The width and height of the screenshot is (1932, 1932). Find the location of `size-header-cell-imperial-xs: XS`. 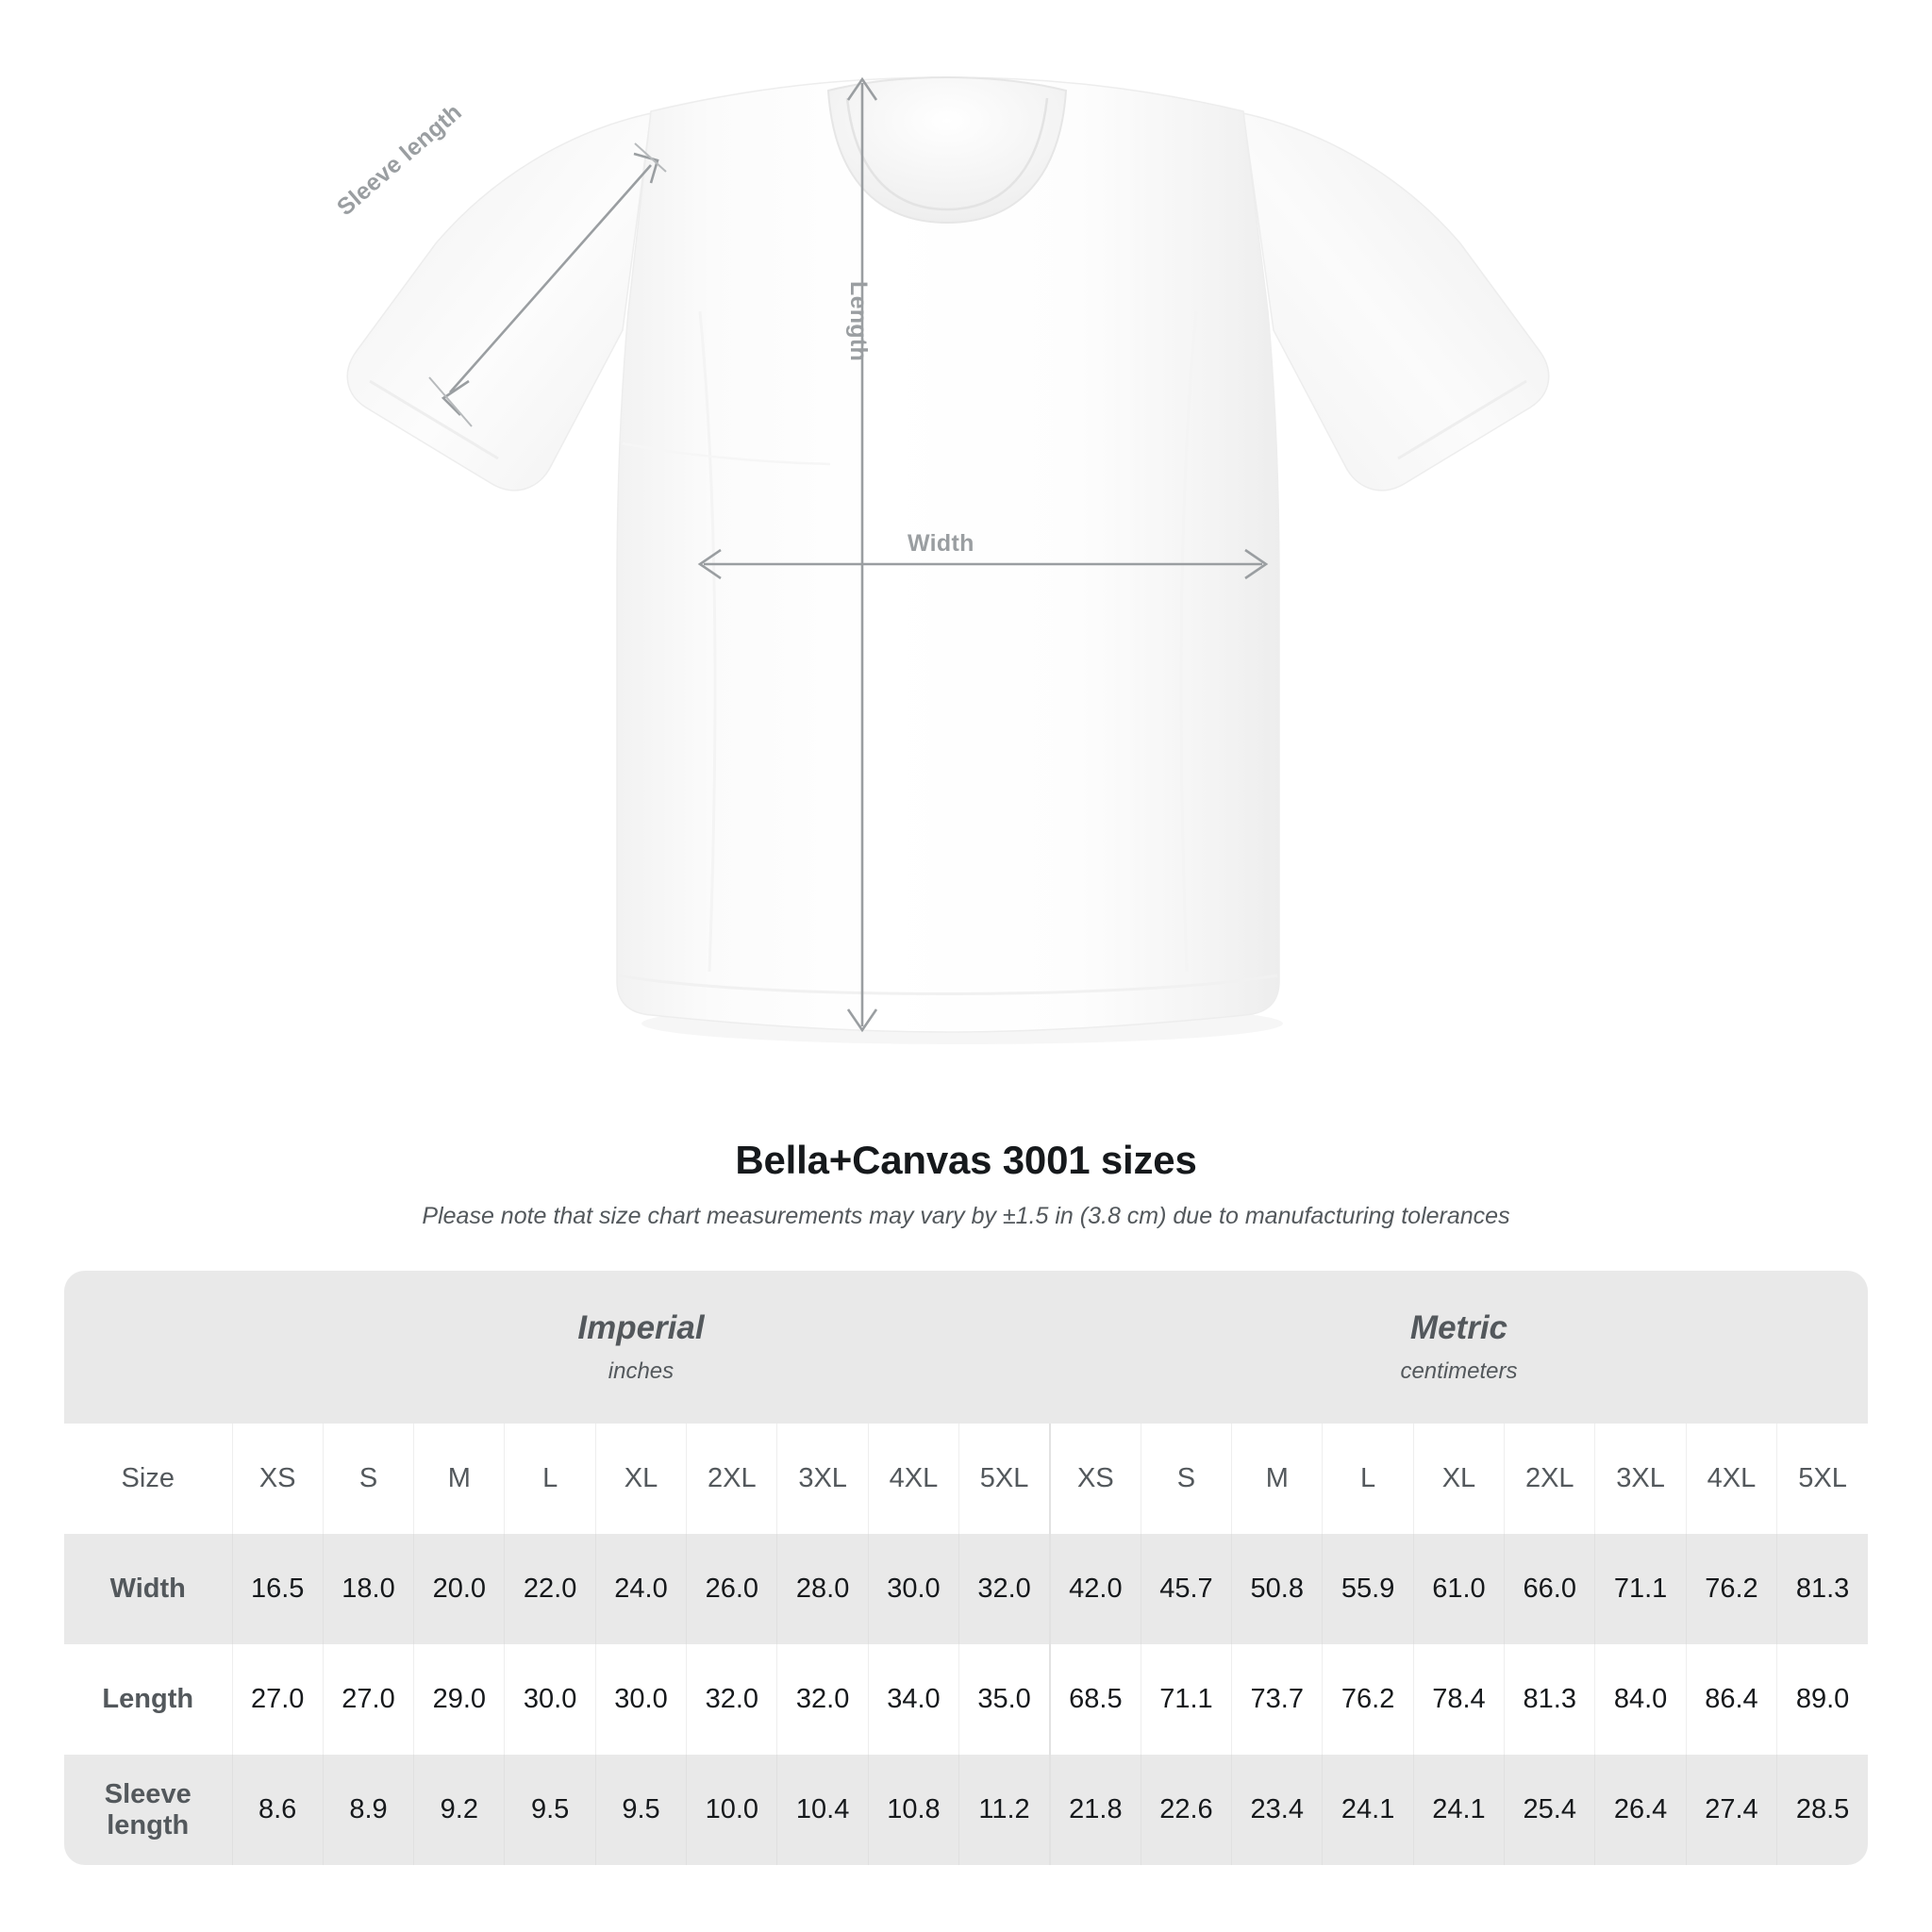

size-header-cell-imperial-xs: XS is located at coordinates (277, 1479).